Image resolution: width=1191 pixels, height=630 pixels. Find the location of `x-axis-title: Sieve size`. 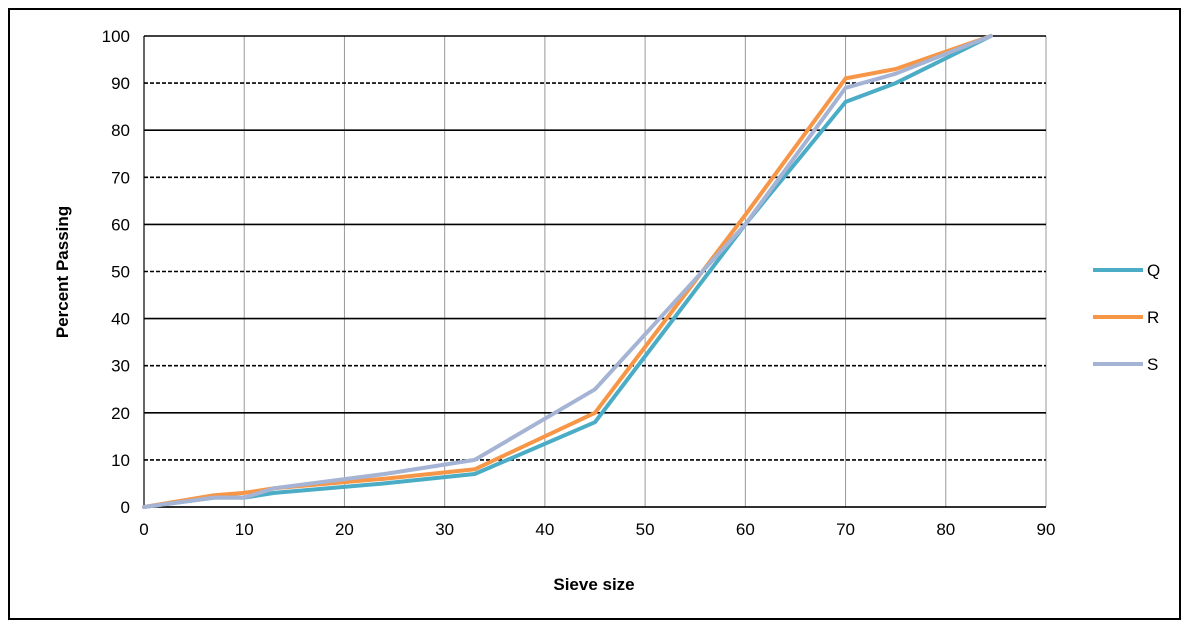

x-axis-title: Sieve size is located at coordinates (593, 584).